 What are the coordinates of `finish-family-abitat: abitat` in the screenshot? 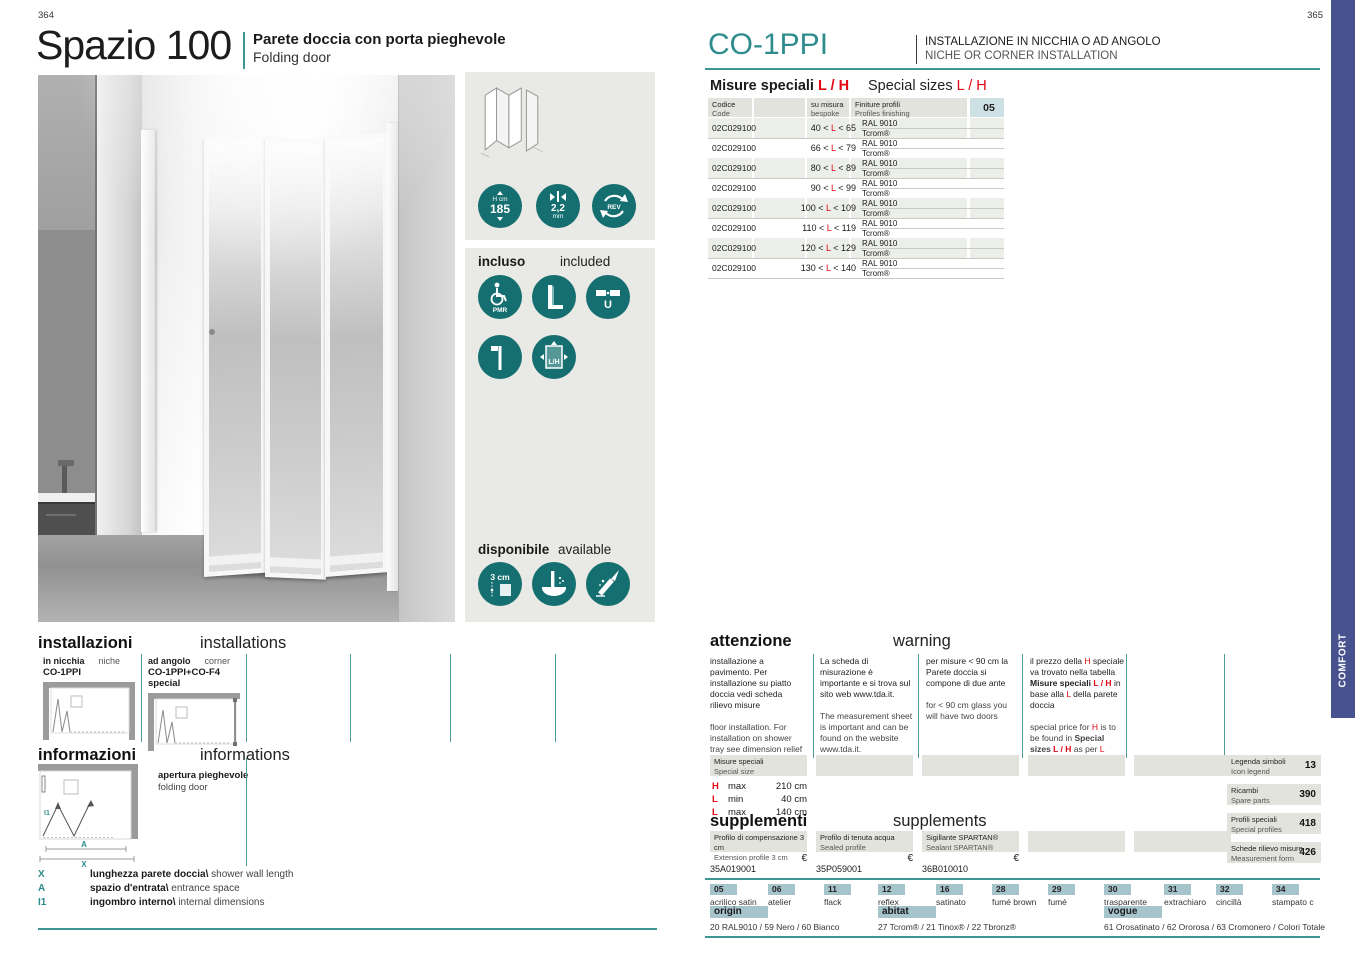 It's located at (907, 912).